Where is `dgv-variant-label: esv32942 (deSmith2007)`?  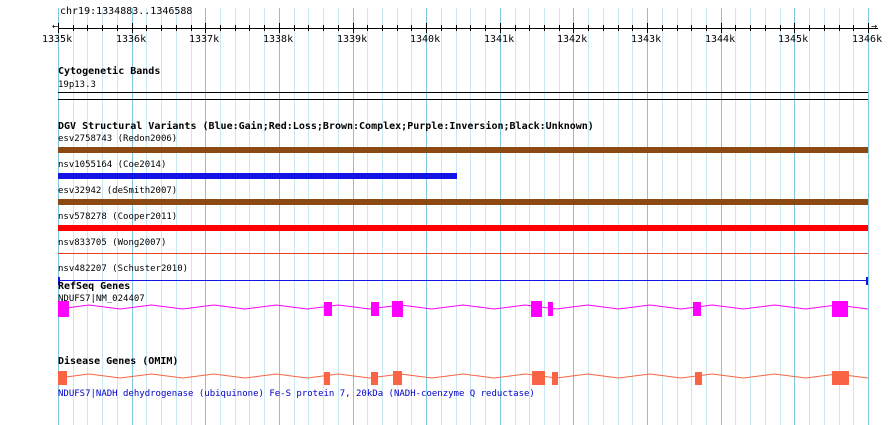 dgv-variant-label: esv32942 (deSmith2007) is located at coordinates (118, 191).